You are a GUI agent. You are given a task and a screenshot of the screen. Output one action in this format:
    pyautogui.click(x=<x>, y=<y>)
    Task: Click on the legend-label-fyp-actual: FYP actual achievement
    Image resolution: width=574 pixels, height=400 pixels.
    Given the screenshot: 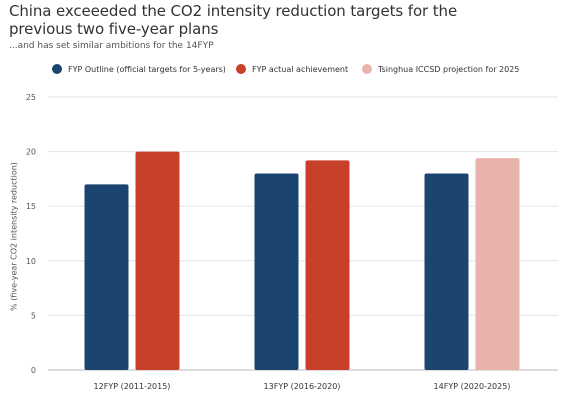 What is the action you would take?
    pyautogui.click(x=300, y=69)
    